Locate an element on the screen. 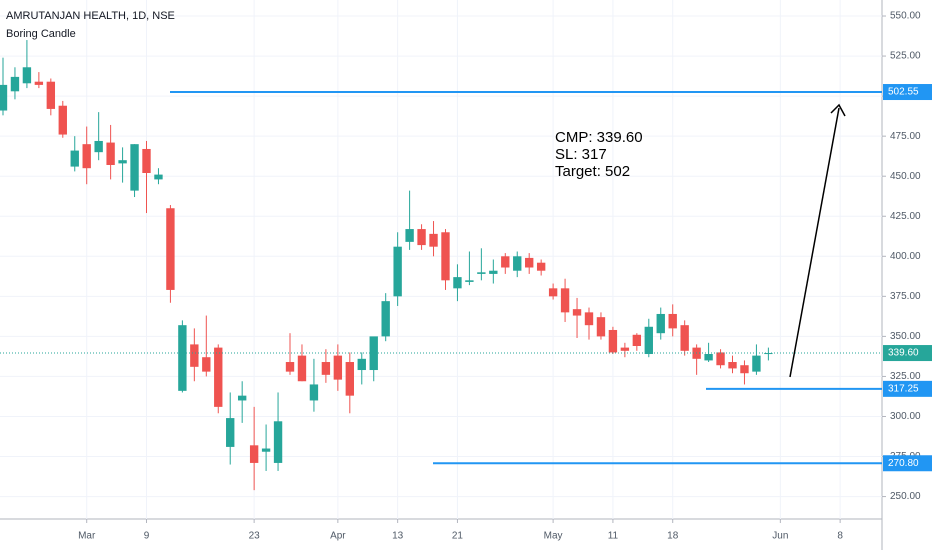 This screenshot has height=550, width=932. annotation: Target: 502 is located at coordinates (592, 171).